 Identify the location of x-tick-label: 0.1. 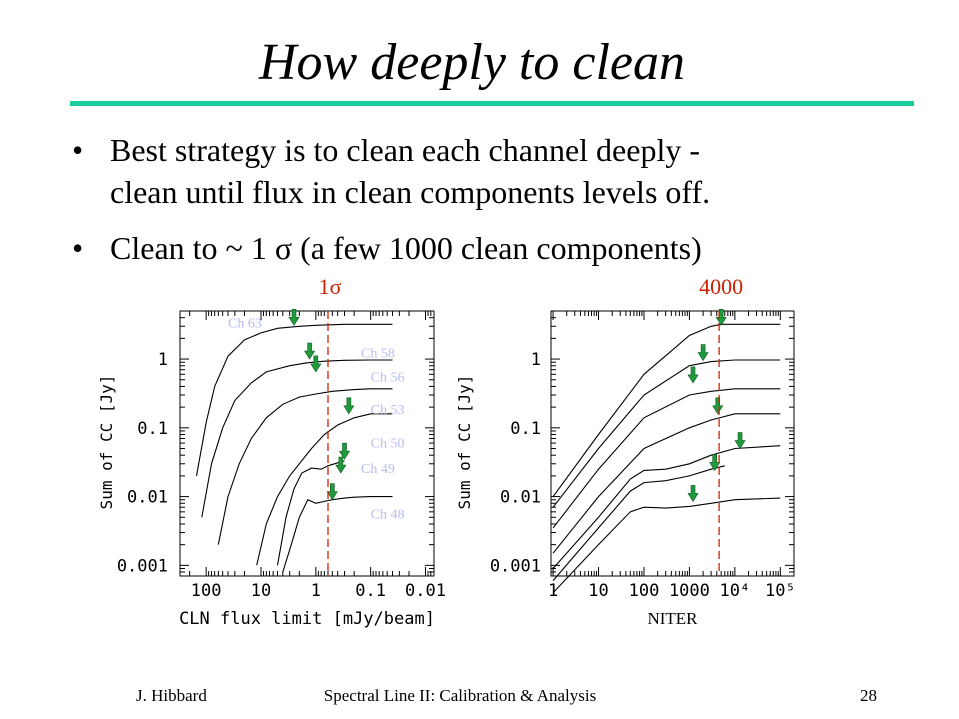
(370, 591).